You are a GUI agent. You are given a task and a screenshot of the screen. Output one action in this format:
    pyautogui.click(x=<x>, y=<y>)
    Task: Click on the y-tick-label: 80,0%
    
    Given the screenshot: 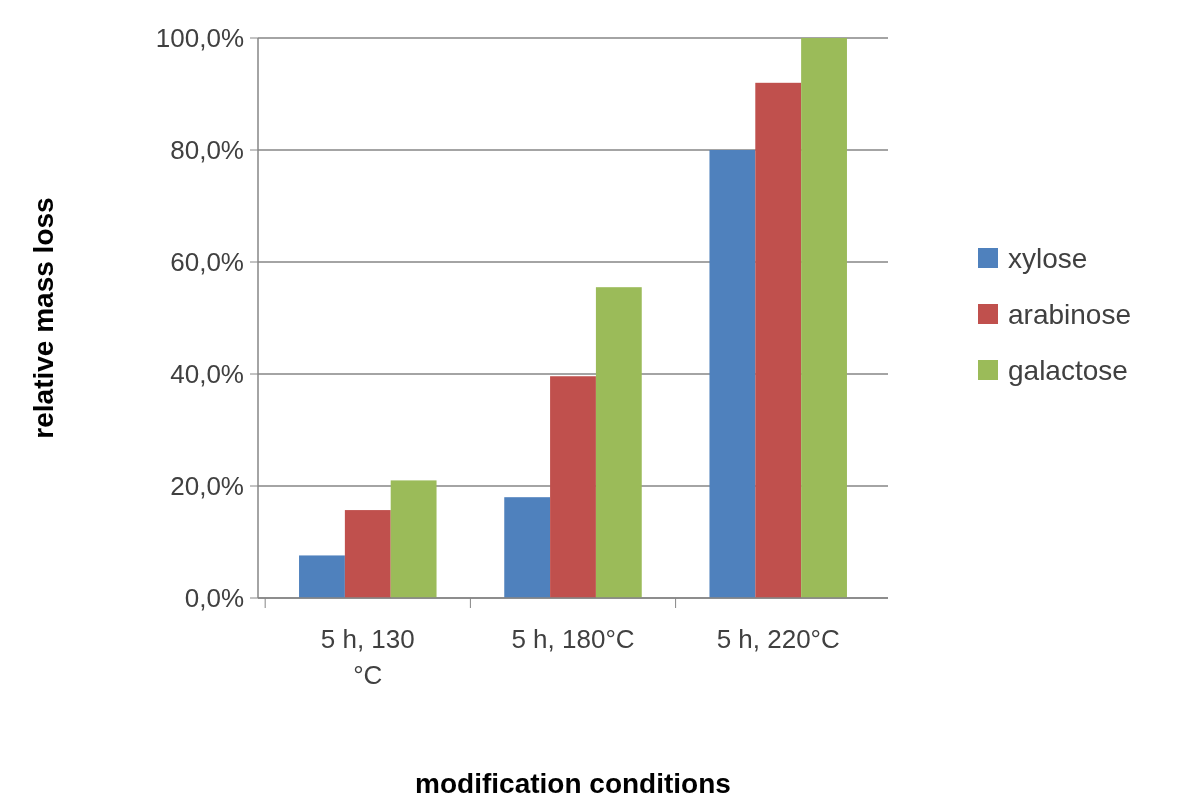 What is the action you would take?
    pyautogui.click(x=207, y=150)
    